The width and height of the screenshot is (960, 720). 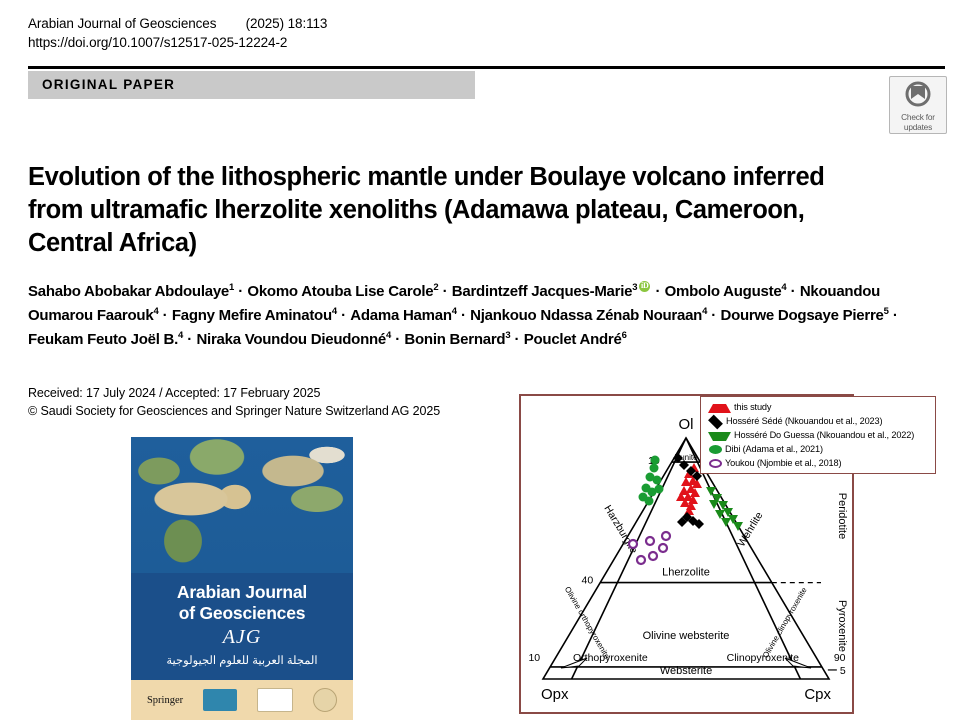 I want to click on legend-item: Hosséré Sédé (Nkouandou et al., 2023), so click(x=819, y=422).